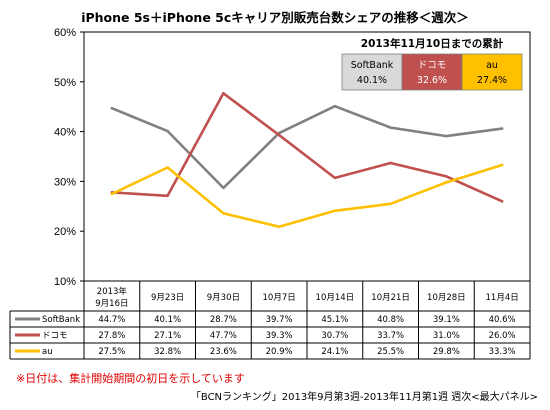 This screenshot has height=410, width=550. Describe the element at coordinates (55, 336) in the screenshot. I see `legend-label: ドコモ` at that location.